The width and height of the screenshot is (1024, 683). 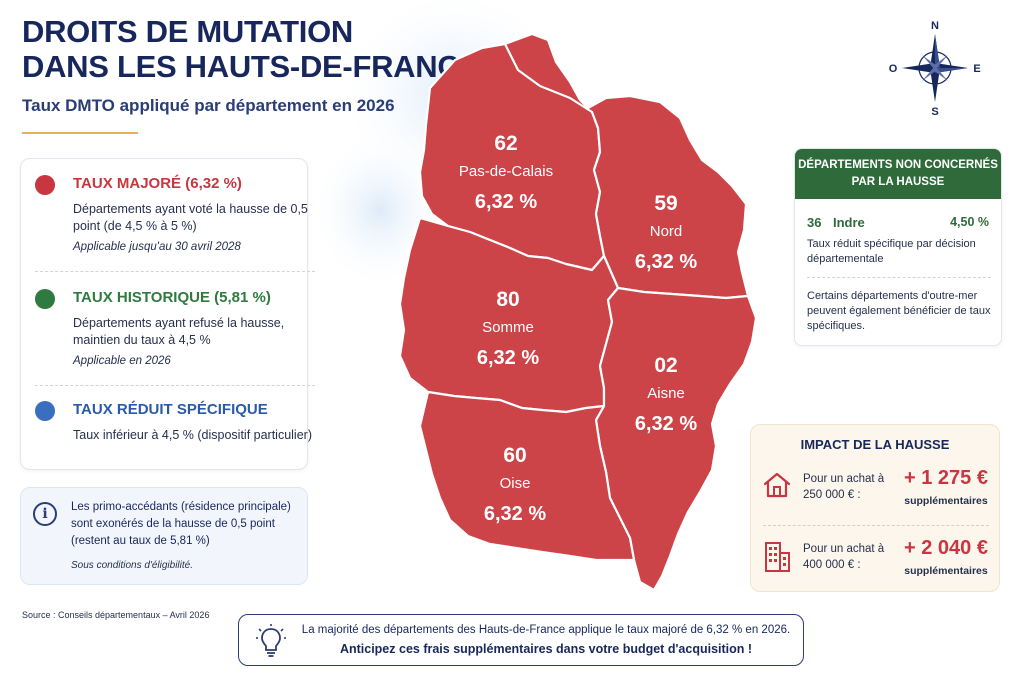 I want to click on building-icon, so click(x=777, y=557).